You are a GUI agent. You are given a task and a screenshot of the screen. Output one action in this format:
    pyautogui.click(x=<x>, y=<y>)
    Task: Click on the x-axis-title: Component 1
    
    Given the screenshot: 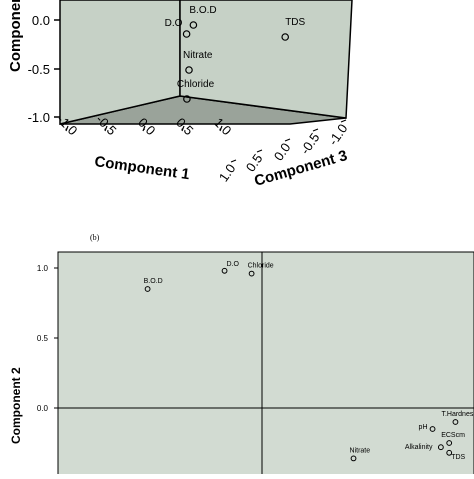 What is the action you would take?
    pyautogui.click(x=141, y=168)
    